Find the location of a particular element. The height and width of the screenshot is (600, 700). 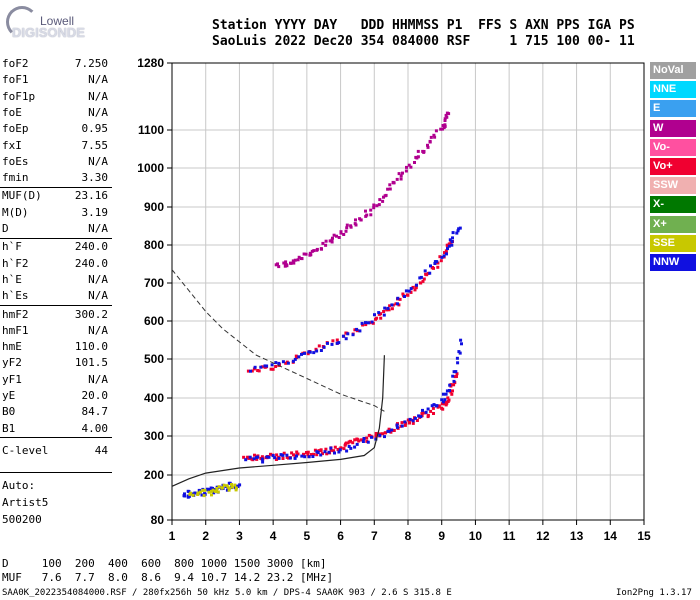

param-value: 4.00 is located at coordinates (95, 428).